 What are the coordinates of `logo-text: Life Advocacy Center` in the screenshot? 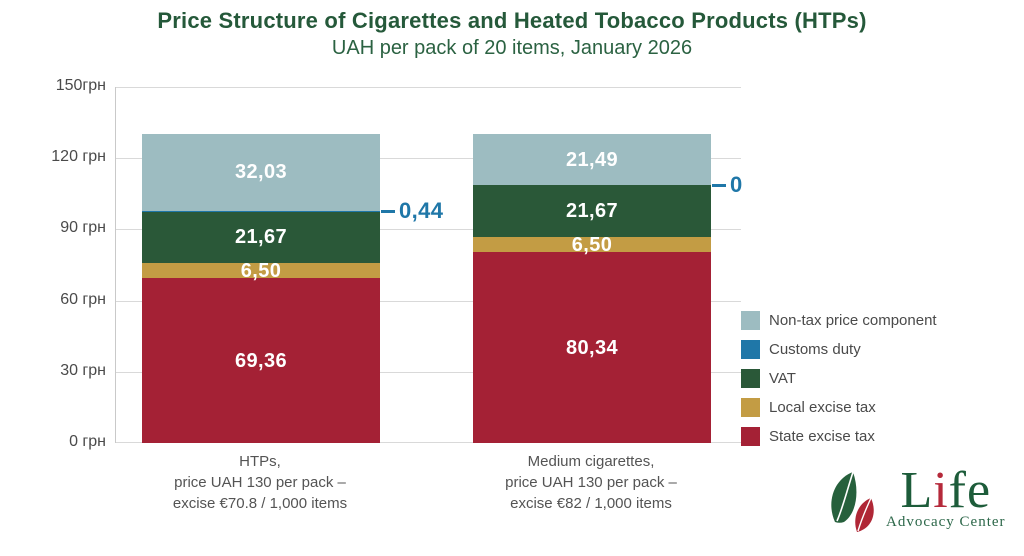 It's located at (946, 497).